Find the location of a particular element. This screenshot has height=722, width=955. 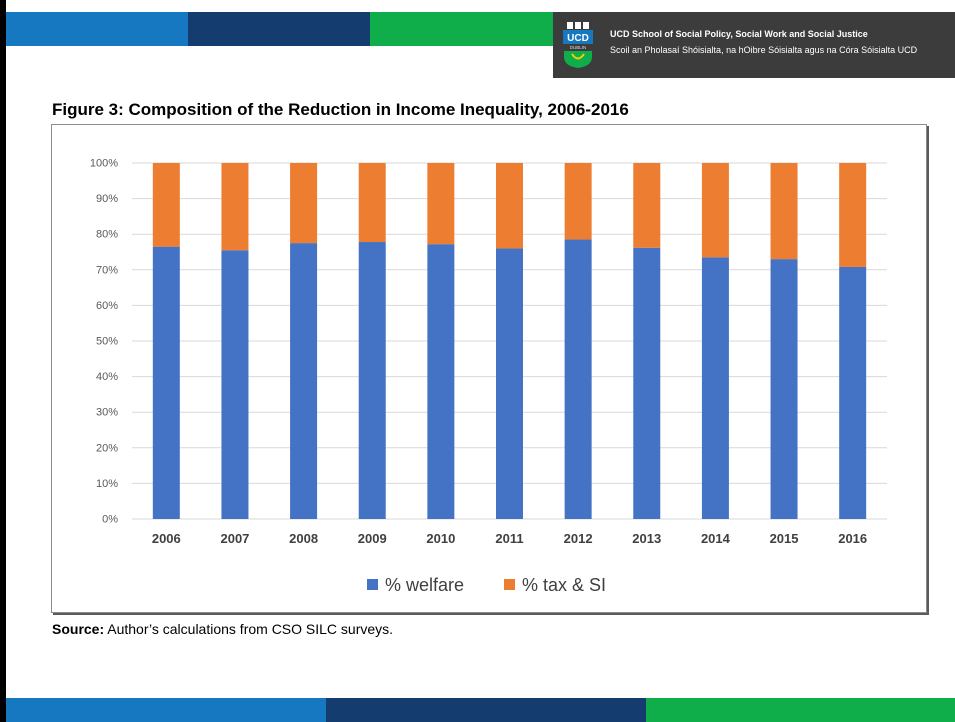

bottom-stripe-navy is located at coordinates (486, 710).